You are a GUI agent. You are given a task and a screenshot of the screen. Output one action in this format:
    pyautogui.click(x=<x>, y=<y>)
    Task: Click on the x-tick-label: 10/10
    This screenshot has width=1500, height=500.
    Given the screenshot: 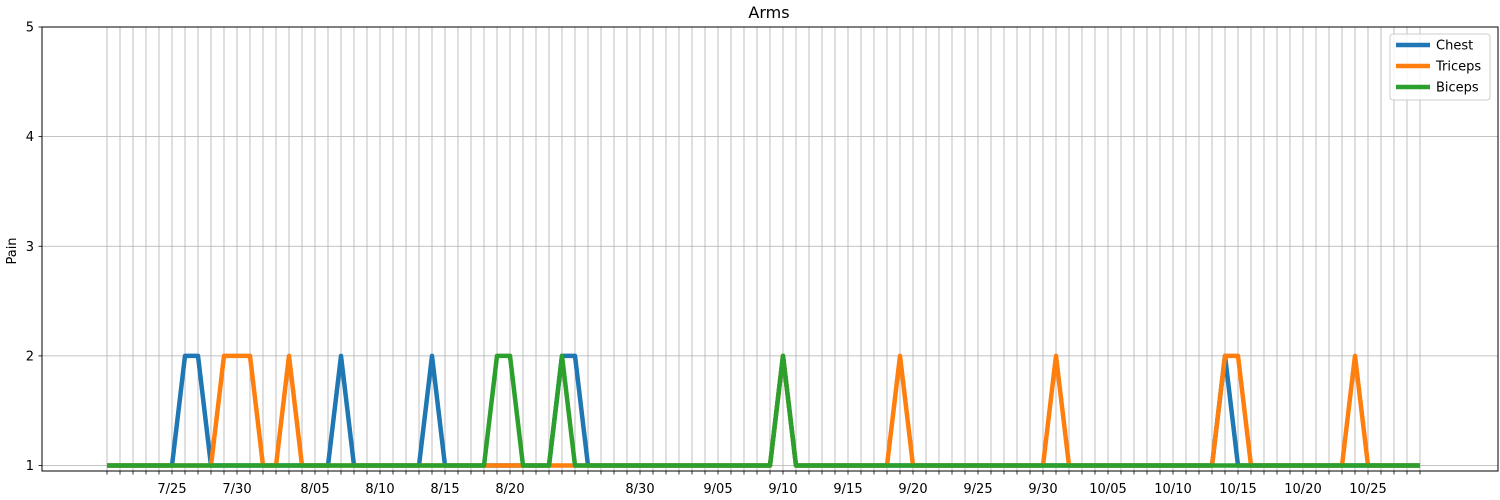 What is the action you would take?
    pyautogui.click(x=1172, y=489)
    